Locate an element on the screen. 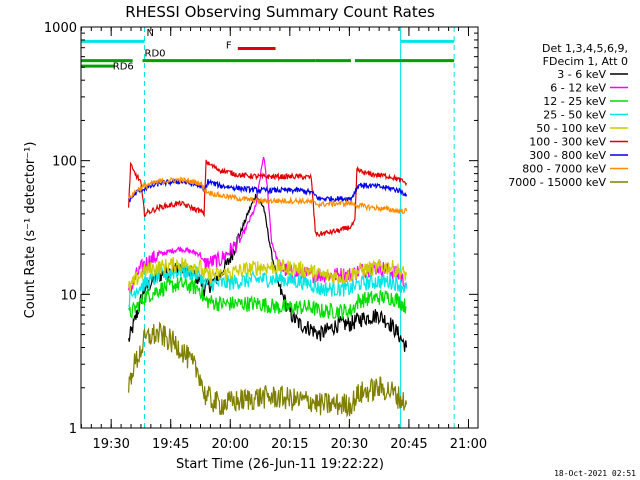 This screenshot has width=640, height=480. legend-entry-label: 300 - 800 keV is located at coordinates (567, 155).